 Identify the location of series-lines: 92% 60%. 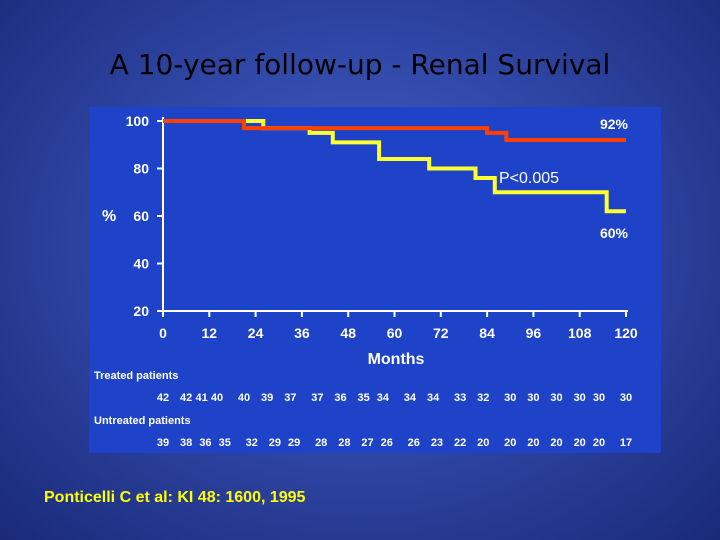
(396, 178).